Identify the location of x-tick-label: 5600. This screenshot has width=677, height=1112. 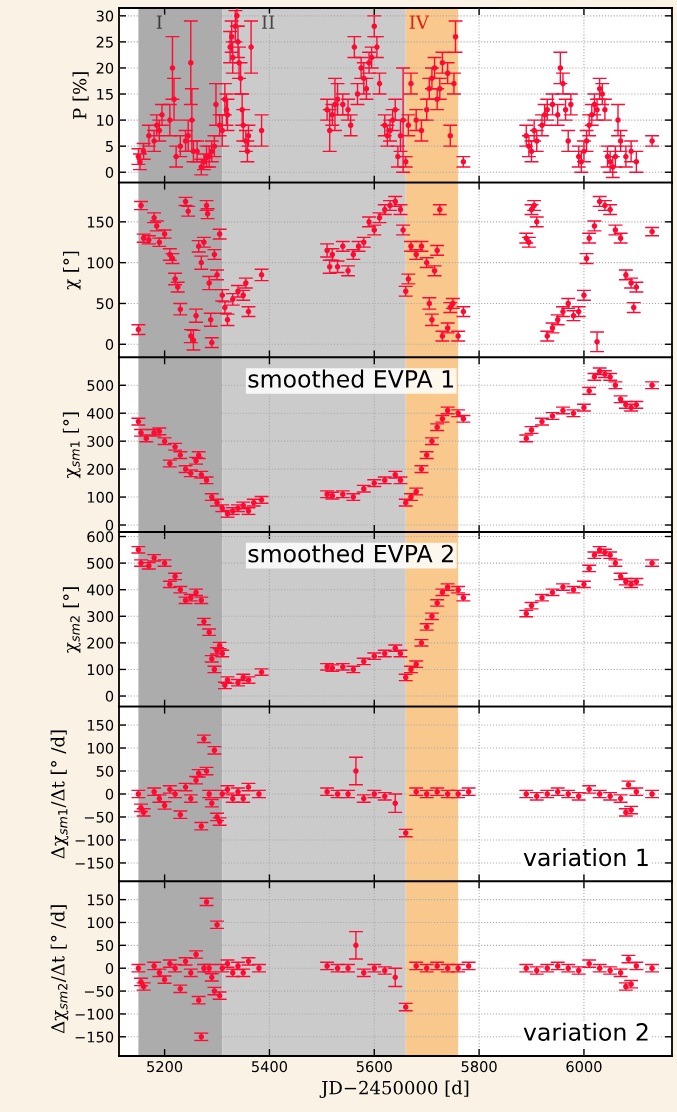
(374, 1067).